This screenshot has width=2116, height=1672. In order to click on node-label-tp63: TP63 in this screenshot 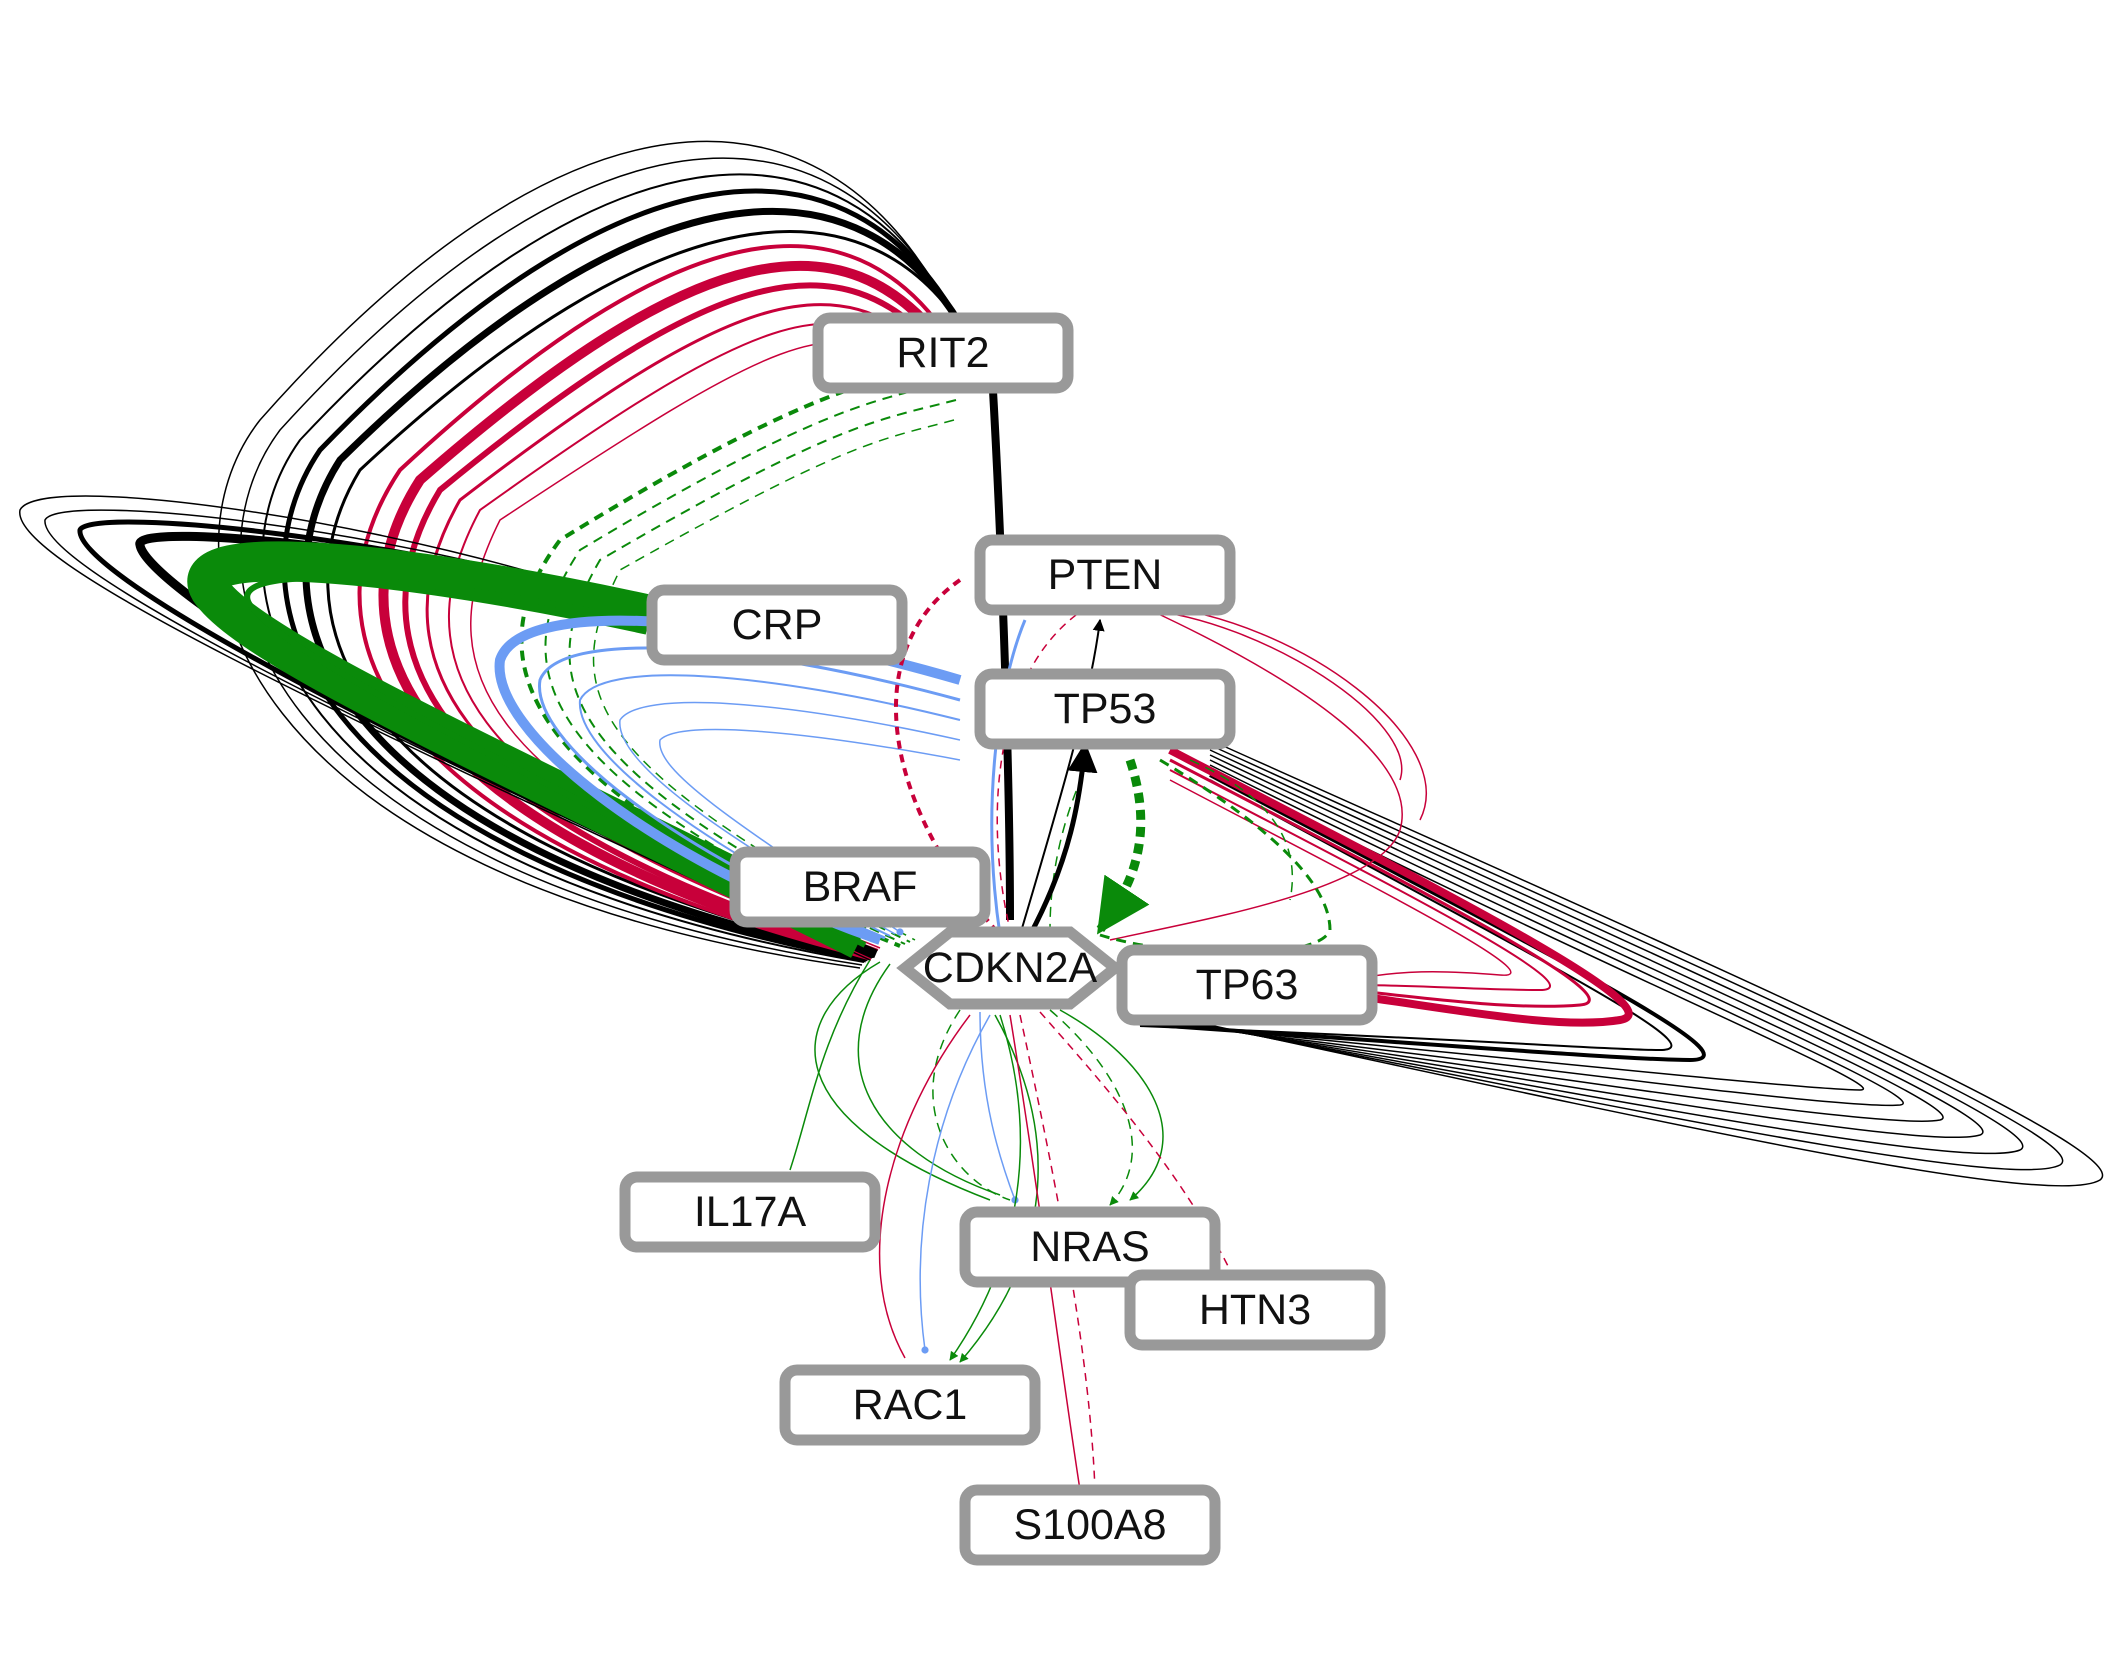, I will do `click(1247, 985)`.